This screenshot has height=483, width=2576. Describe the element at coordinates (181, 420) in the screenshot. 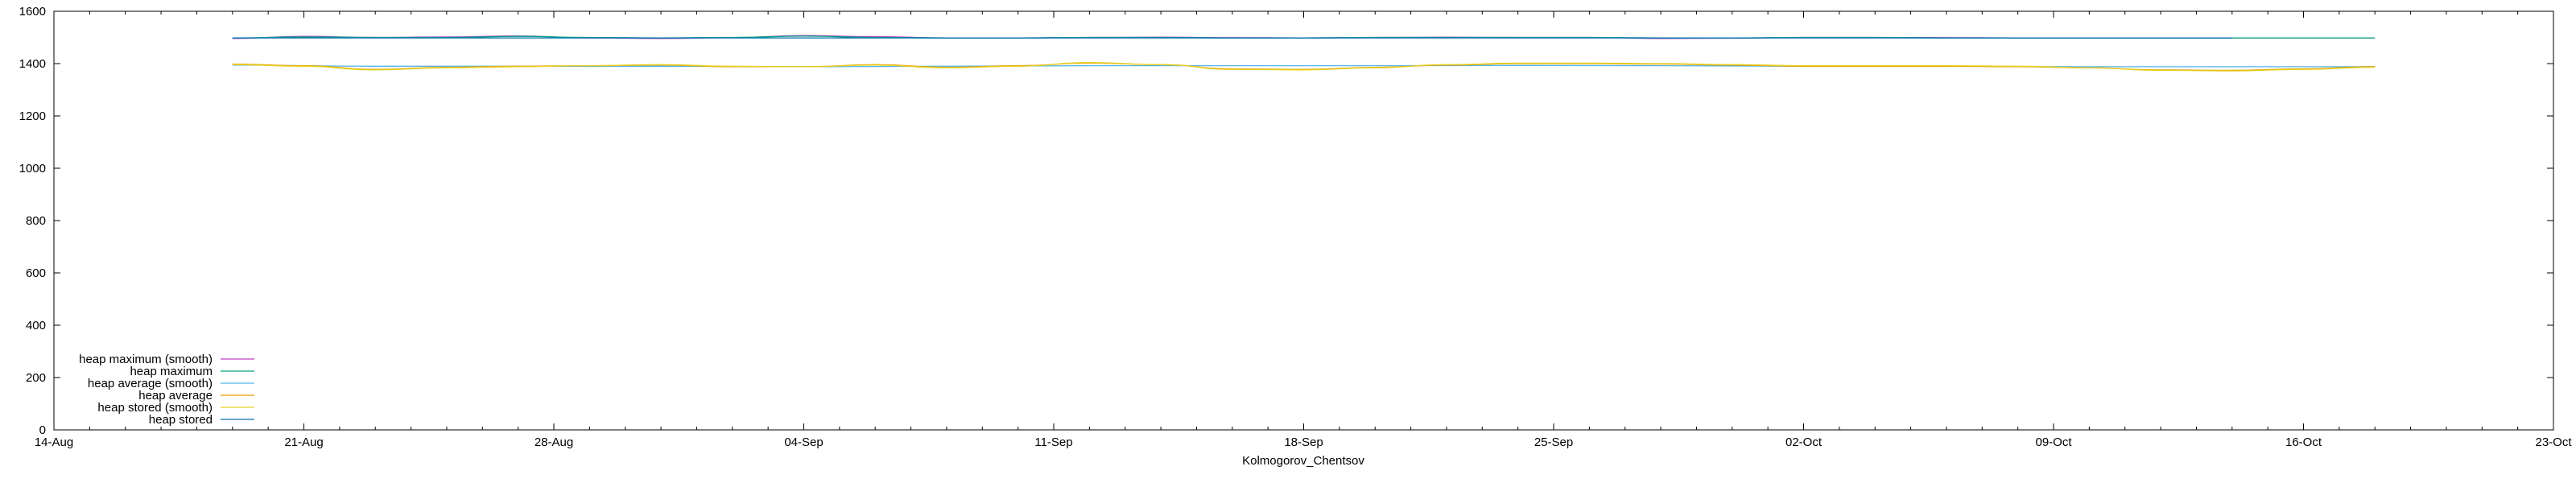

I see `legend-label: heap stored` at that location.